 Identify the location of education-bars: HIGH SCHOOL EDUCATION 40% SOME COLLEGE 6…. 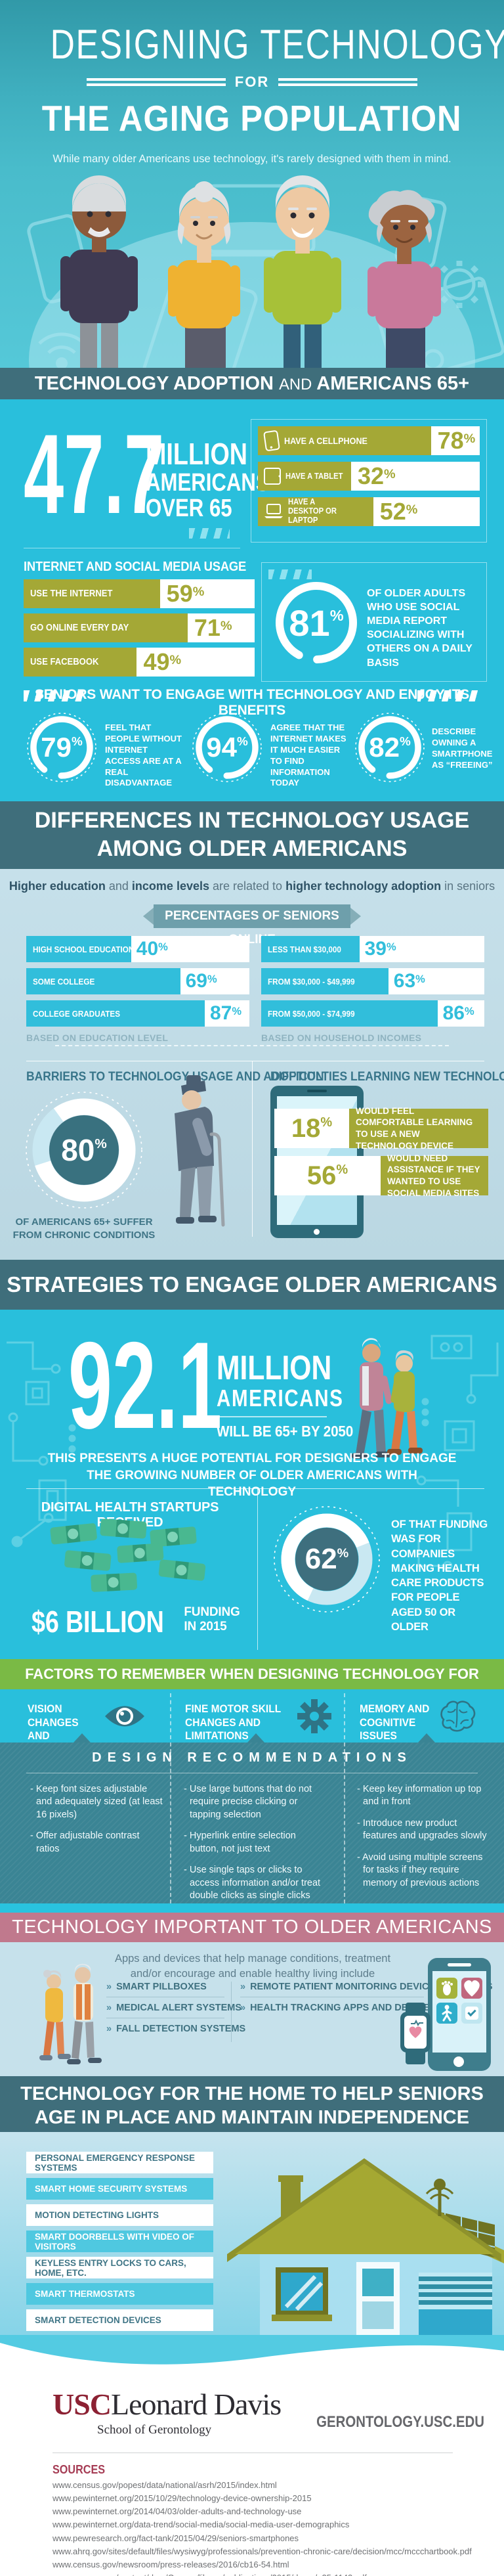
(137, 989).